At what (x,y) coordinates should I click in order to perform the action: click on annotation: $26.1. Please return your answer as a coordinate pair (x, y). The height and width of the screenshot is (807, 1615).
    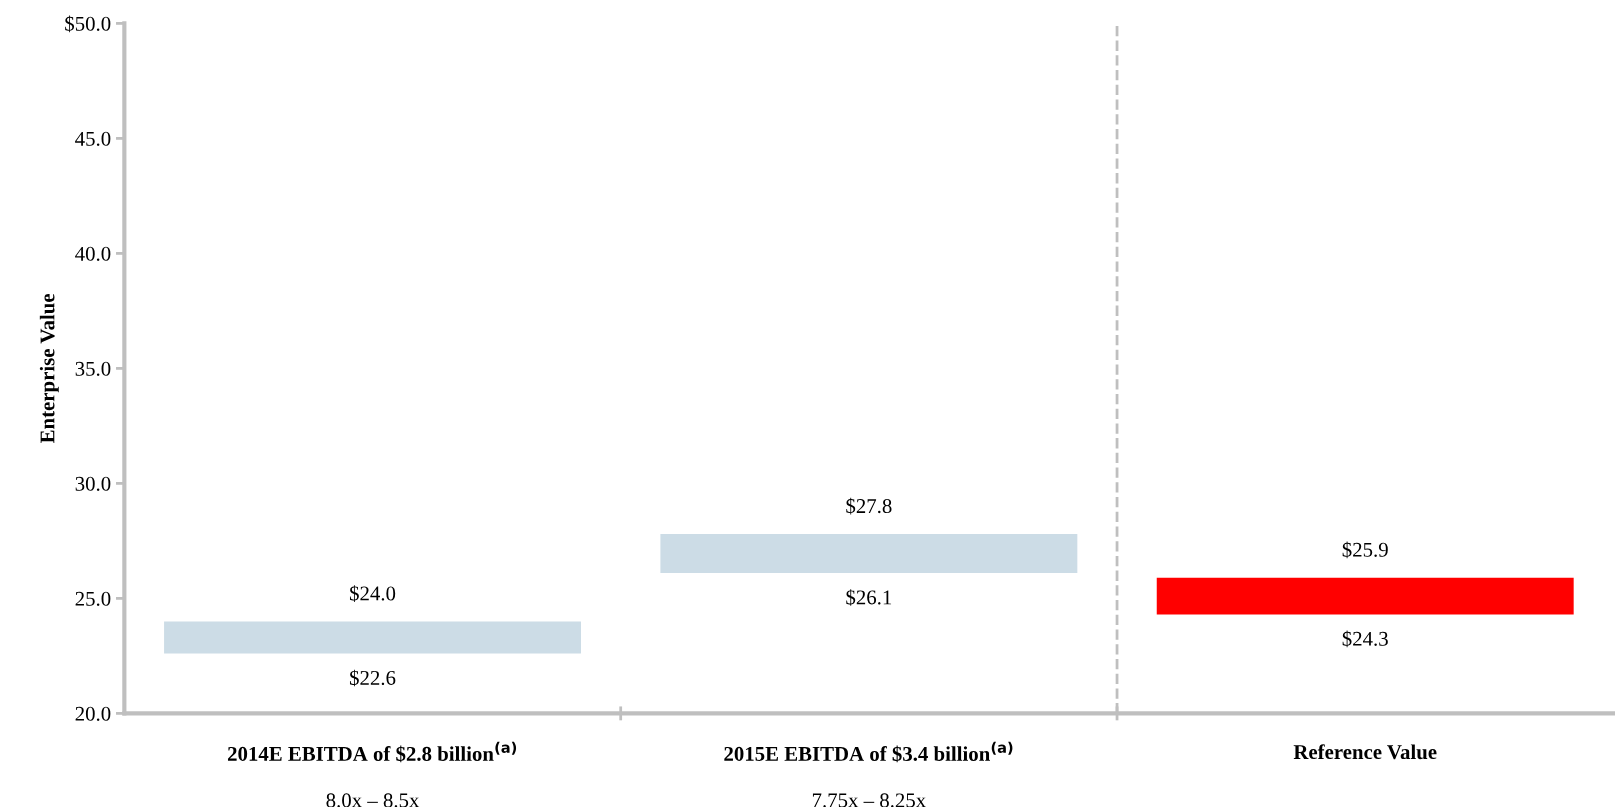
    Looking at the image, I should click on (869, 597).